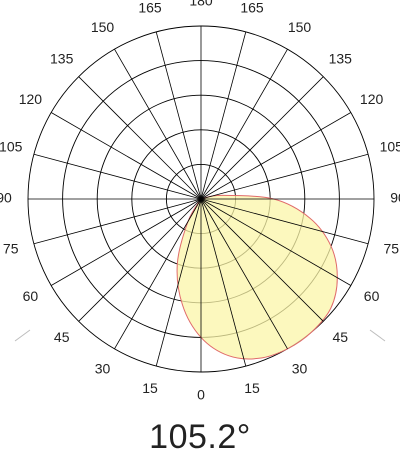  What do you see at coordinates (201, 395) in the screenshot?
I see `angle-tick-label: 0` at bounding box center [201, 395].